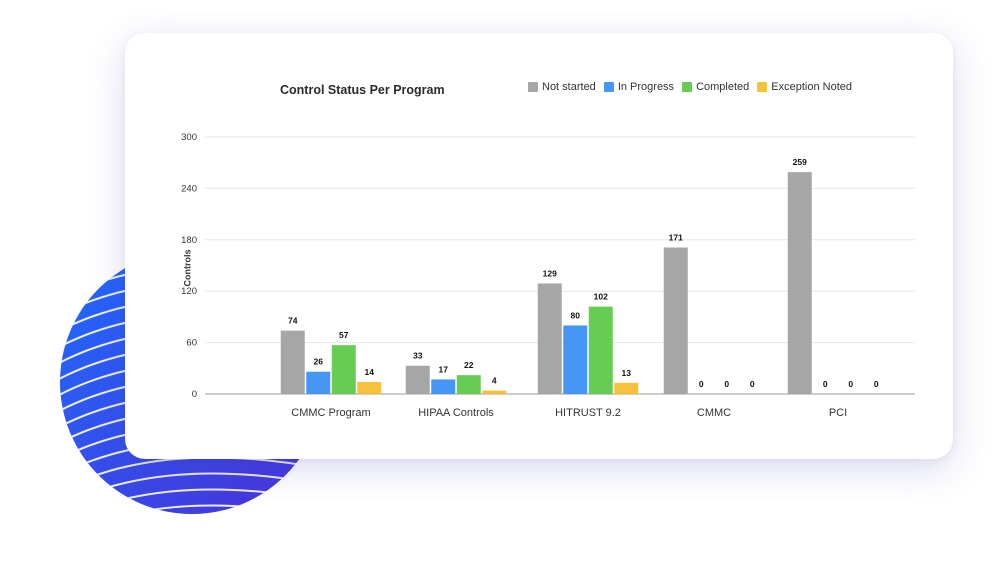 The image size is (1000, 573). Describe the element at coordinates (194, 394) in the screenshot. I see `y-tick-label: 0` at that location.